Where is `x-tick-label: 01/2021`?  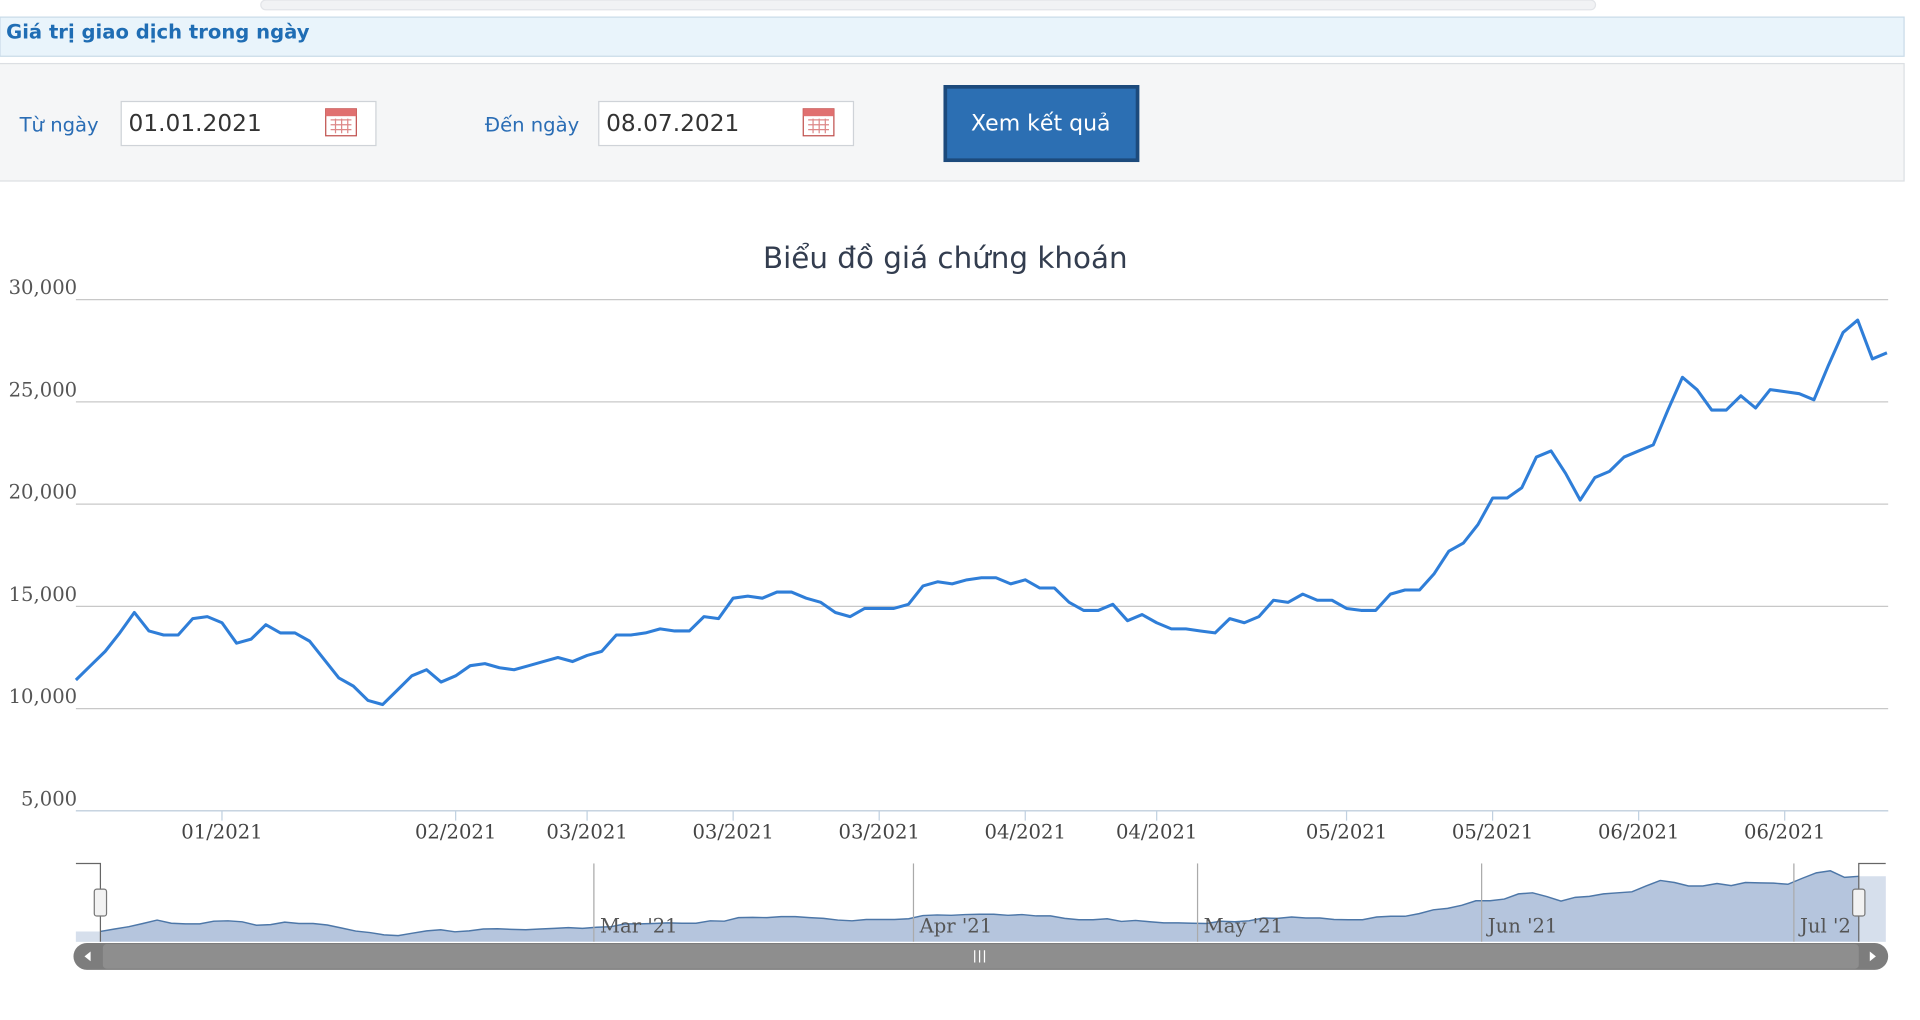 x-tick-label: 01/2021 is located at coordinates (221, 831).